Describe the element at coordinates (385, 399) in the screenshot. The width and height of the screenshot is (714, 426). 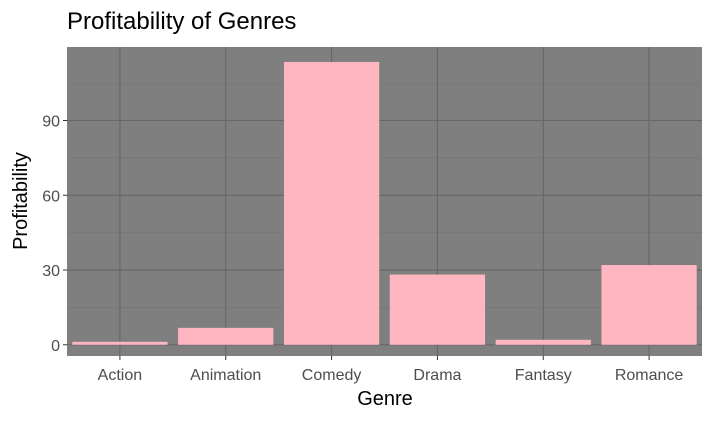
I see `x-axis-label: Genre` at that location.